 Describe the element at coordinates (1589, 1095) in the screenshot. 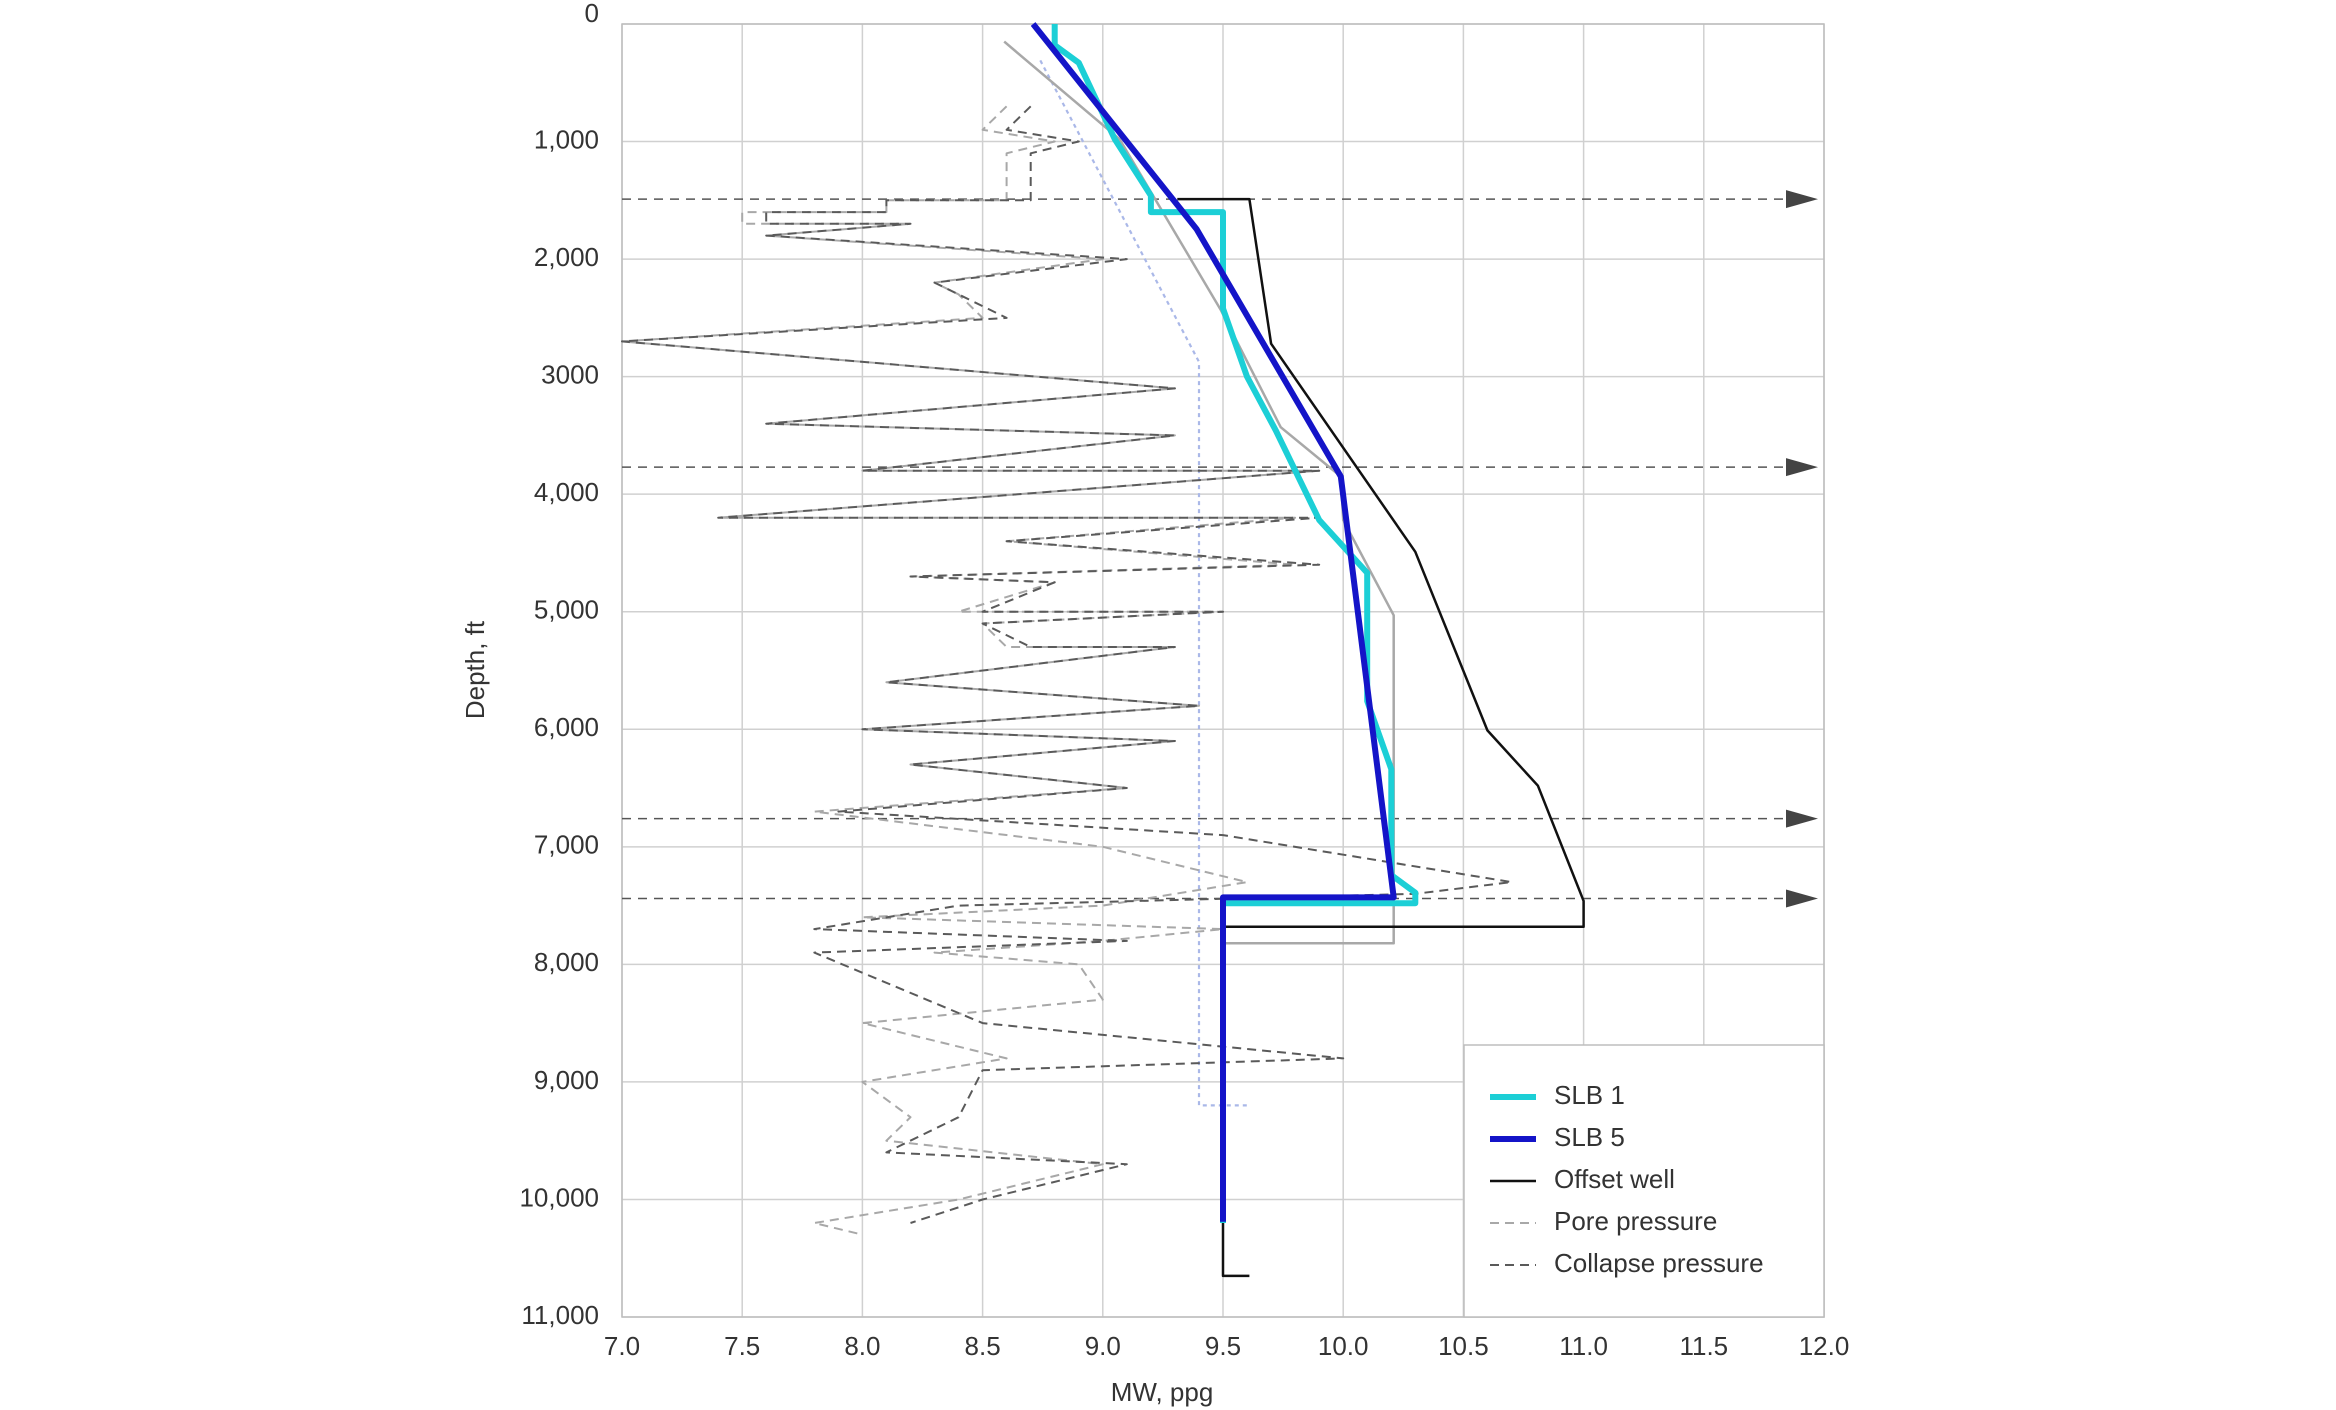

I see `legend-label: SLB 1` at that location.